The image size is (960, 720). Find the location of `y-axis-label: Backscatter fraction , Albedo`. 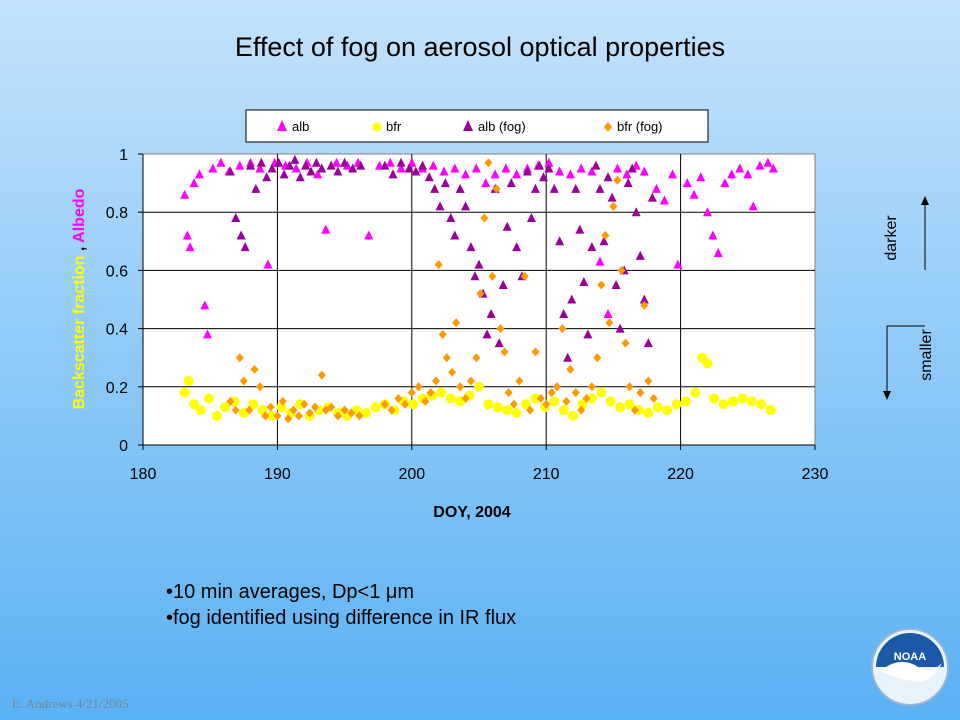

y-axis-label: Backscatter fraction , Albedo is located at coordinates (79, 298).